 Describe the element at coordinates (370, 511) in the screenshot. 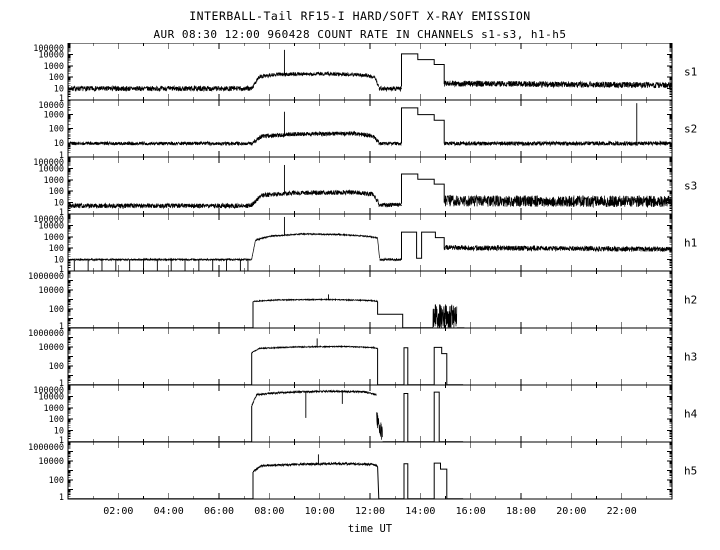

I see `xtick-label: 12:00` at that location.